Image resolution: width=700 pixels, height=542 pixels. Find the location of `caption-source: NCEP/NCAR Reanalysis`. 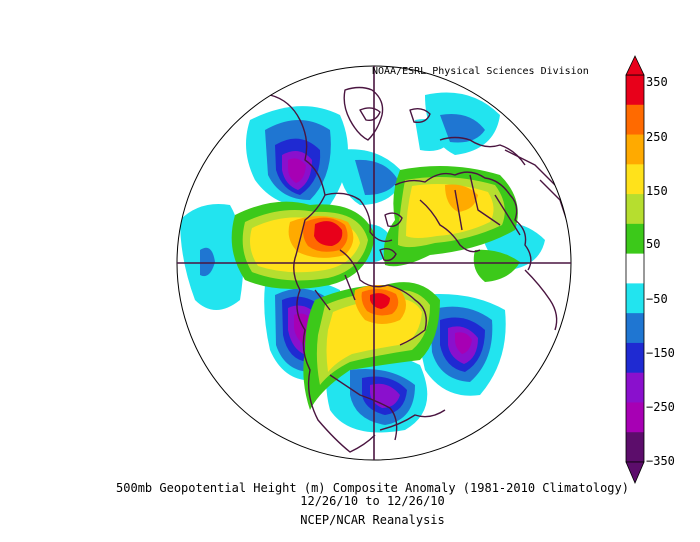

caption-source: NCEP/NCAR Reanalysis is located at coordinates (372, 520).